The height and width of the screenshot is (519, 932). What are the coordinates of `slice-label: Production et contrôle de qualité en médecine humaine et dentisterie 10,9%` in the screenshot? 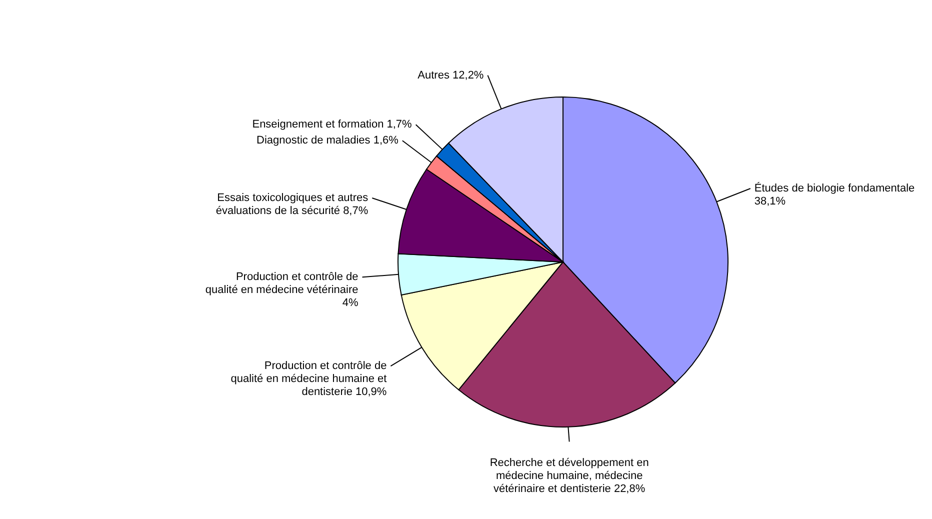 It's located at (308, 379).